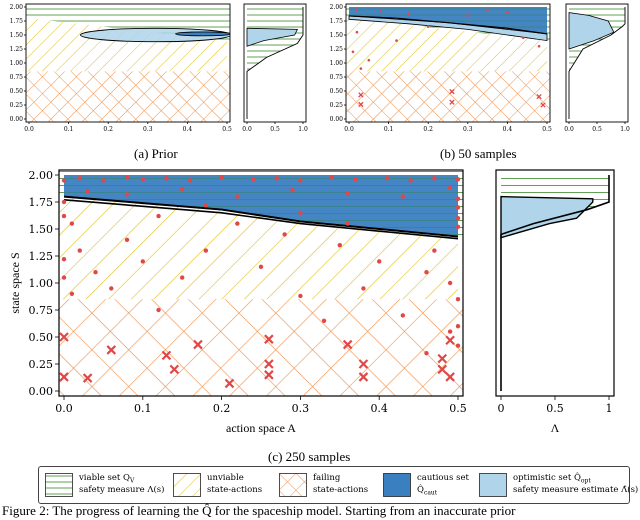 The width and height of the screenshot is (640, 520). I want to click on y-tick-label: 1.25, so click(337, 49).